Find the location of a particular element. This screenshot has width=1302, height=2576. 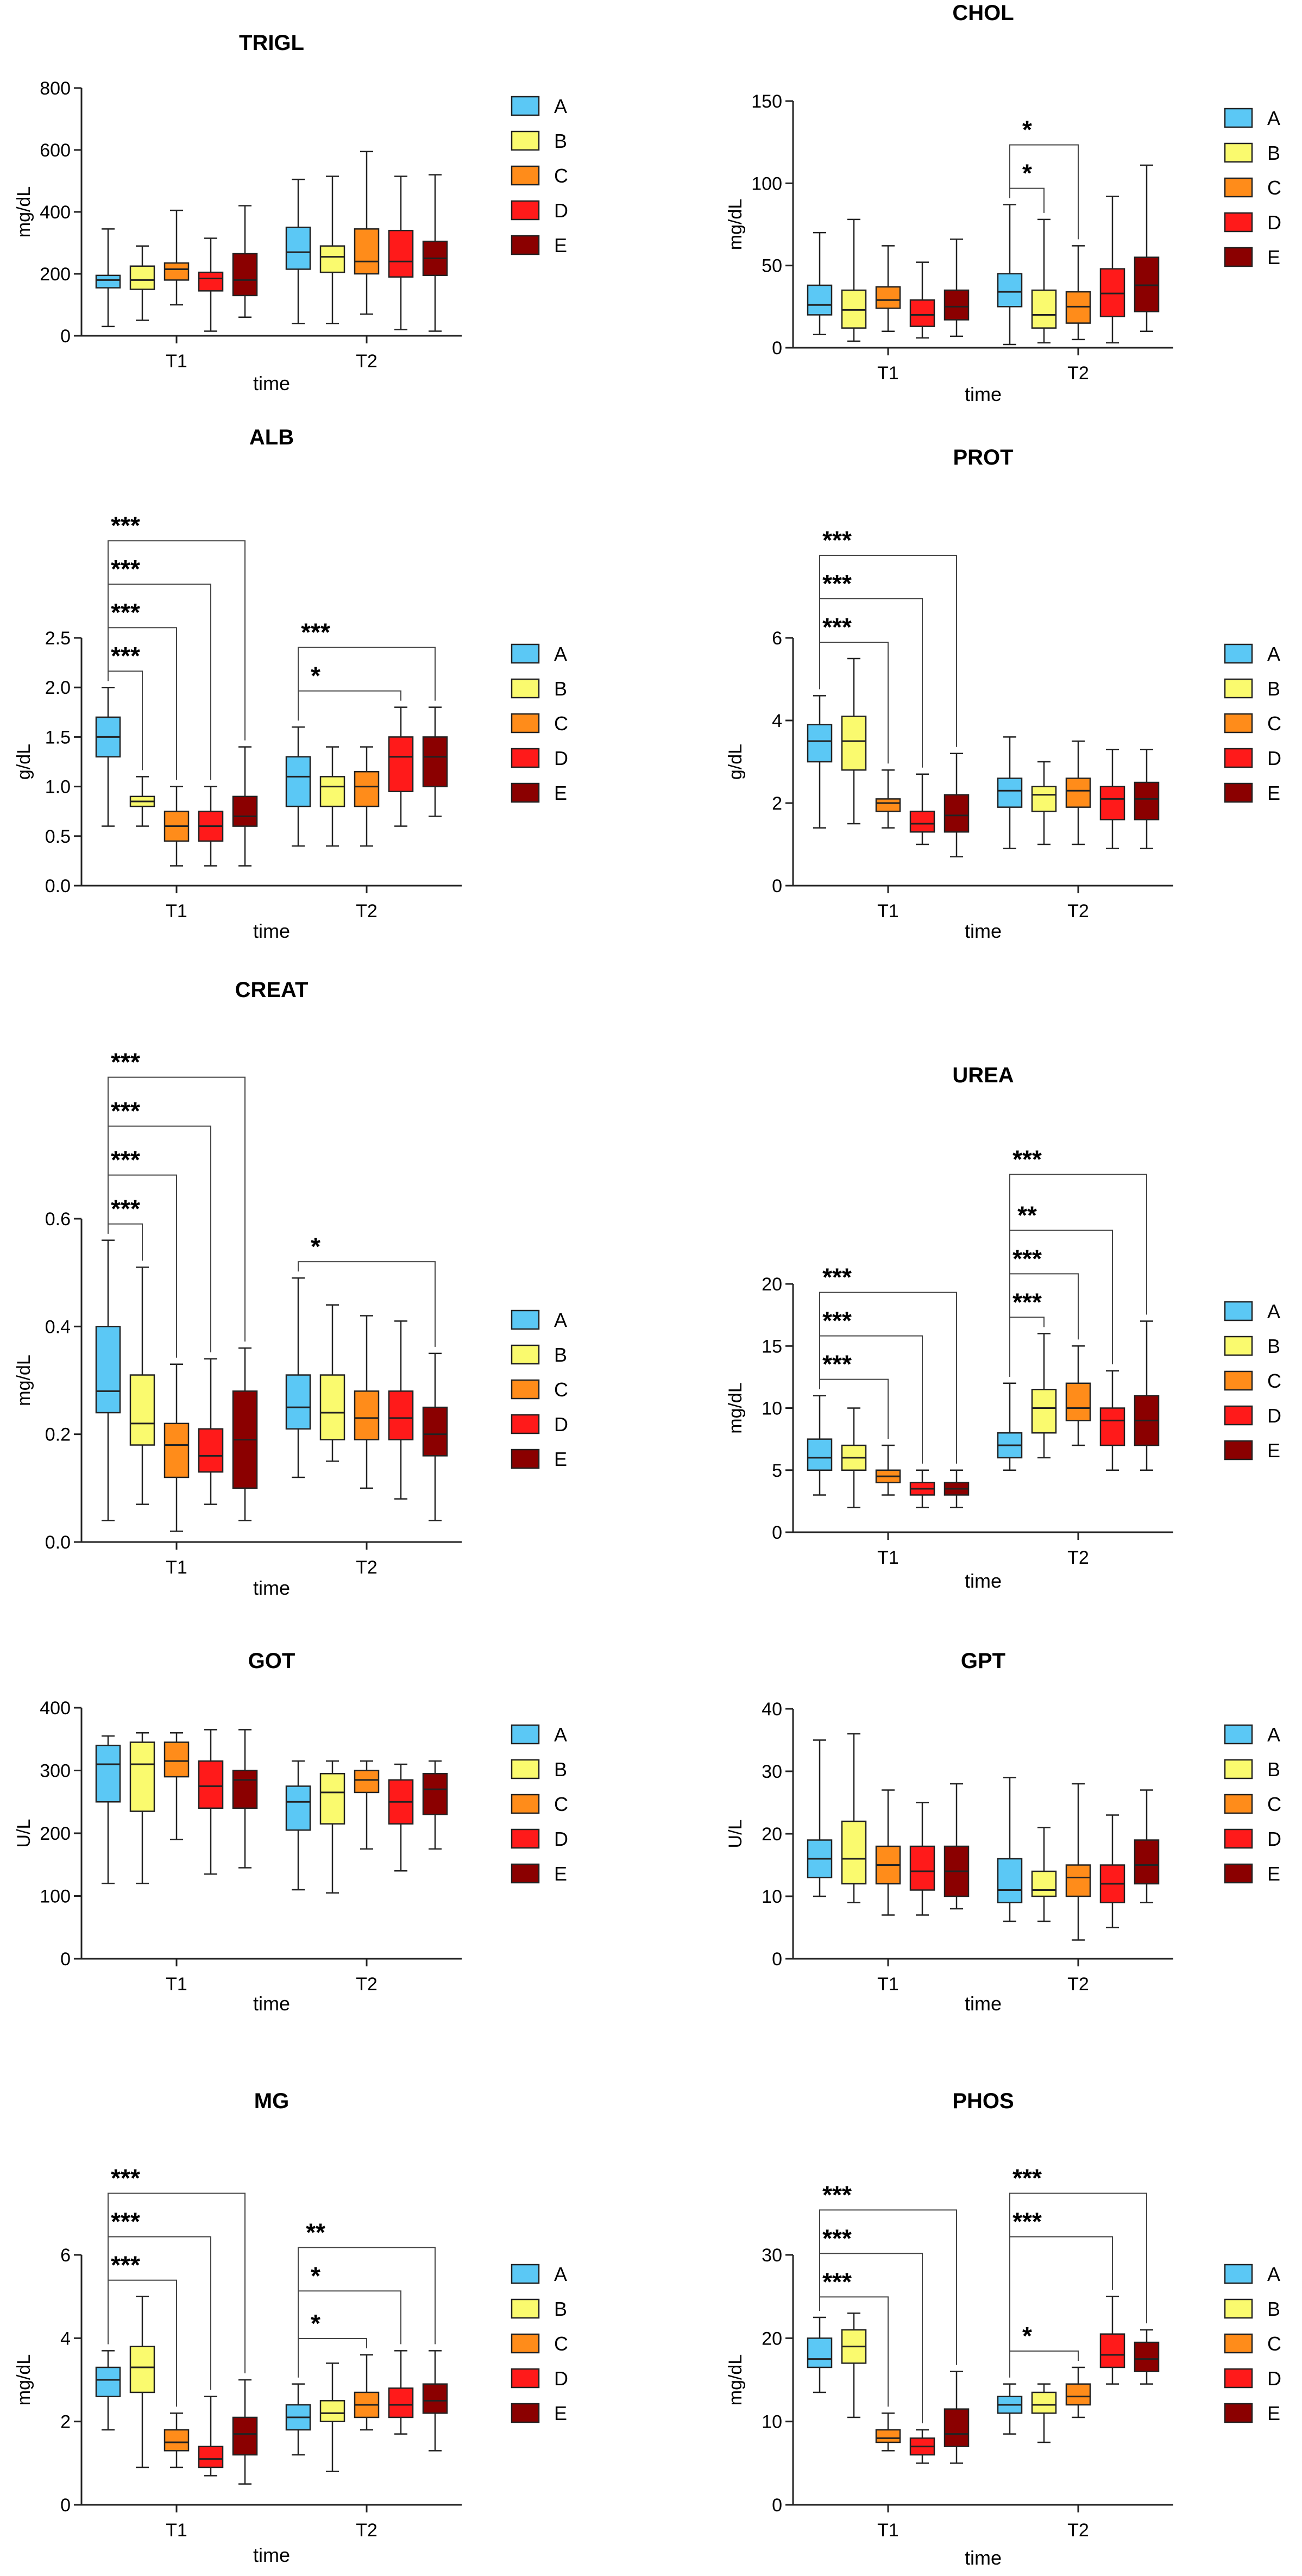

y-axis-label: mg/dL is located at coordinates (735, 224).